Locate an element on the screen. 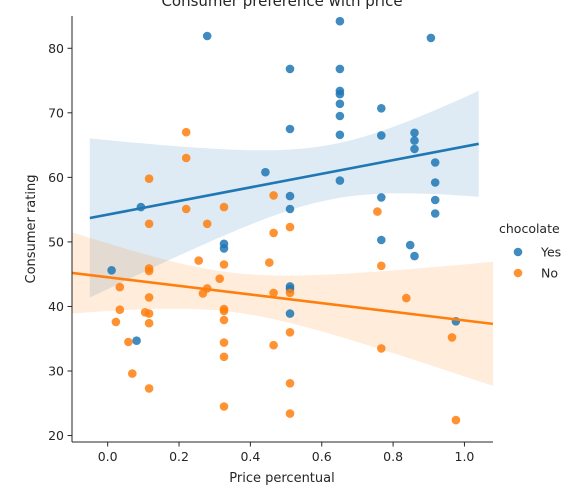 This screenshot has width=578, height=500. legend-title: chocolate is located at coordinates (529, 228).